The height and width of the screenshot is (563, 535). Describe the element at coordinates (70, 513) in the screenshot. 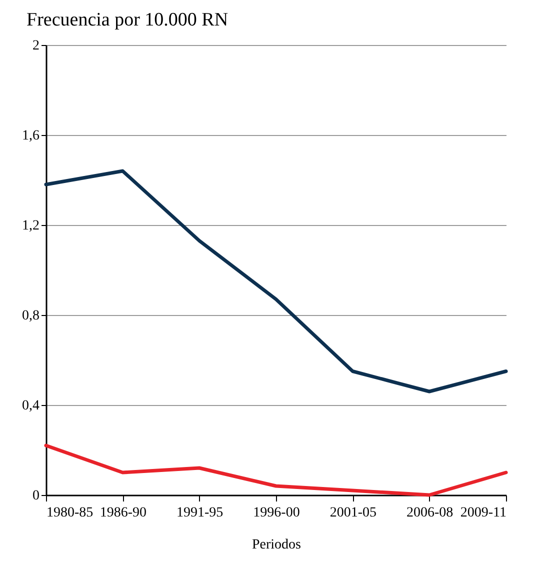

I see `x-tick-label: 1980-85` at that location.